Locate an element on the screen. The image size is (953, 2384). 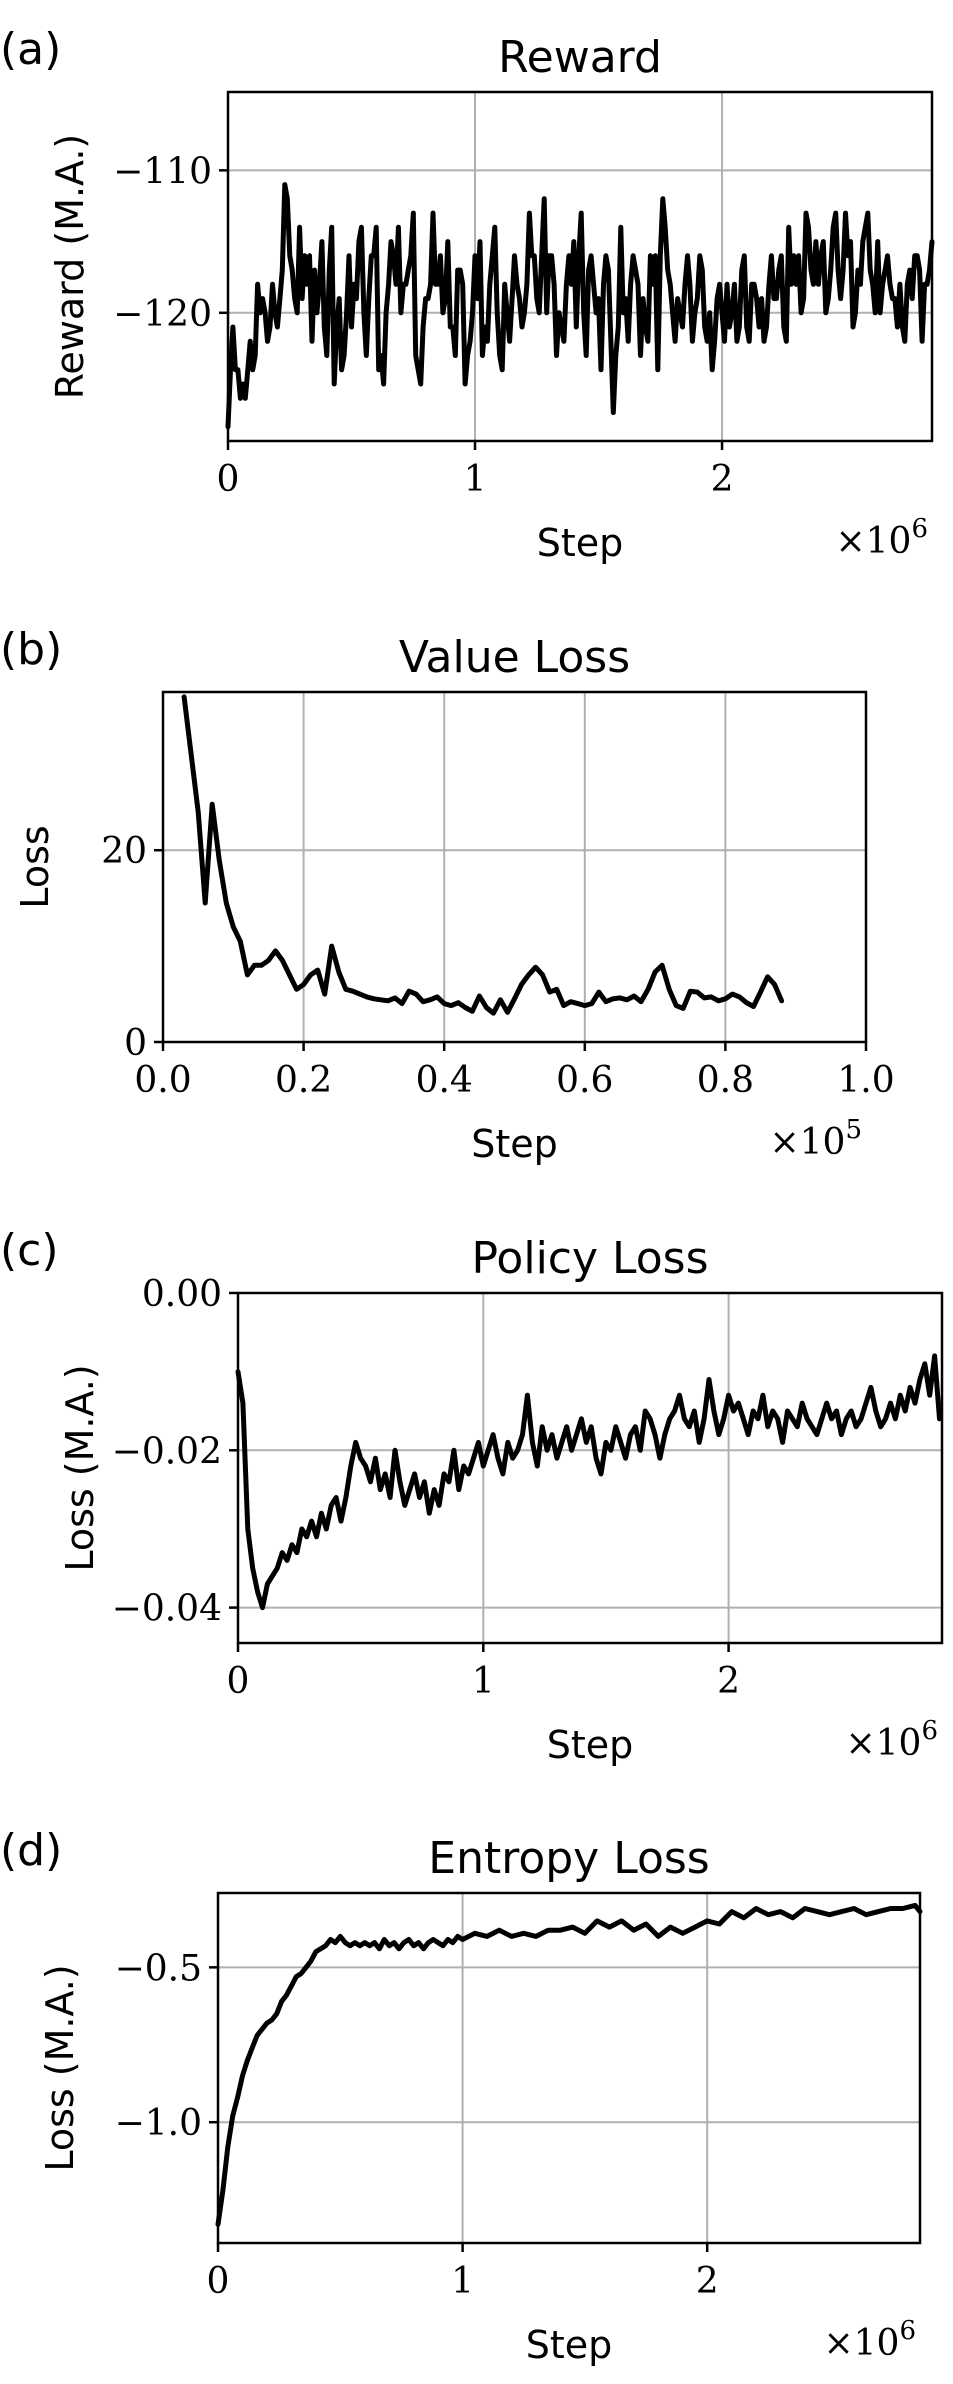
panel-label: (c) is located at coordinates (29, 1250).